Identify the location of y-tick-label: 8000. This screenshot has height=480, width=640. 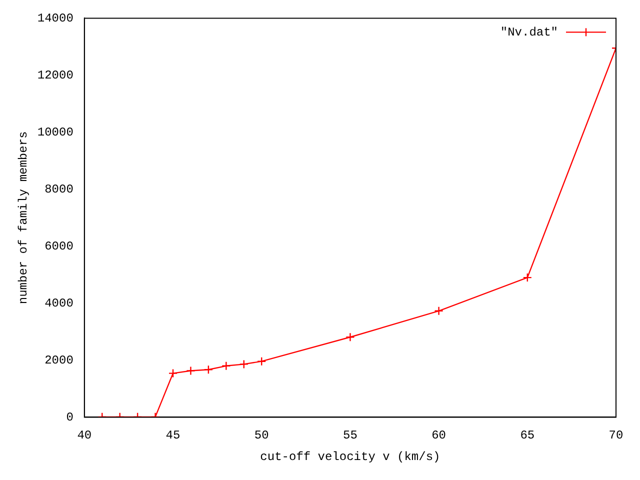
(59, 189).